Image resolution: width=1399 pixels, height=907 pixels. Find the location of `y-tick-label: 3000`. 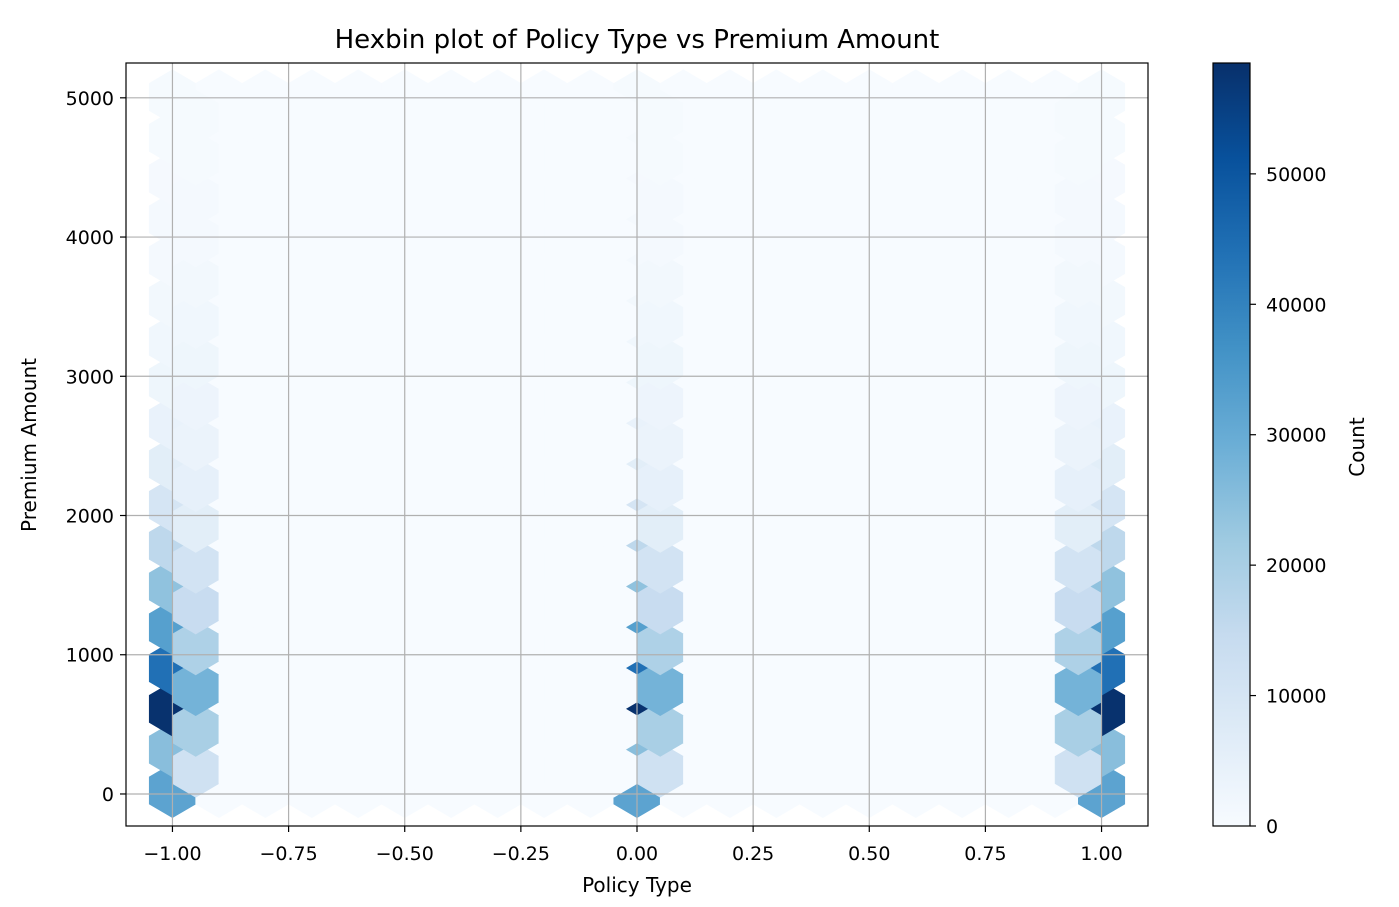

y-tick-label: 3000 is located at coordinates (90, 377).